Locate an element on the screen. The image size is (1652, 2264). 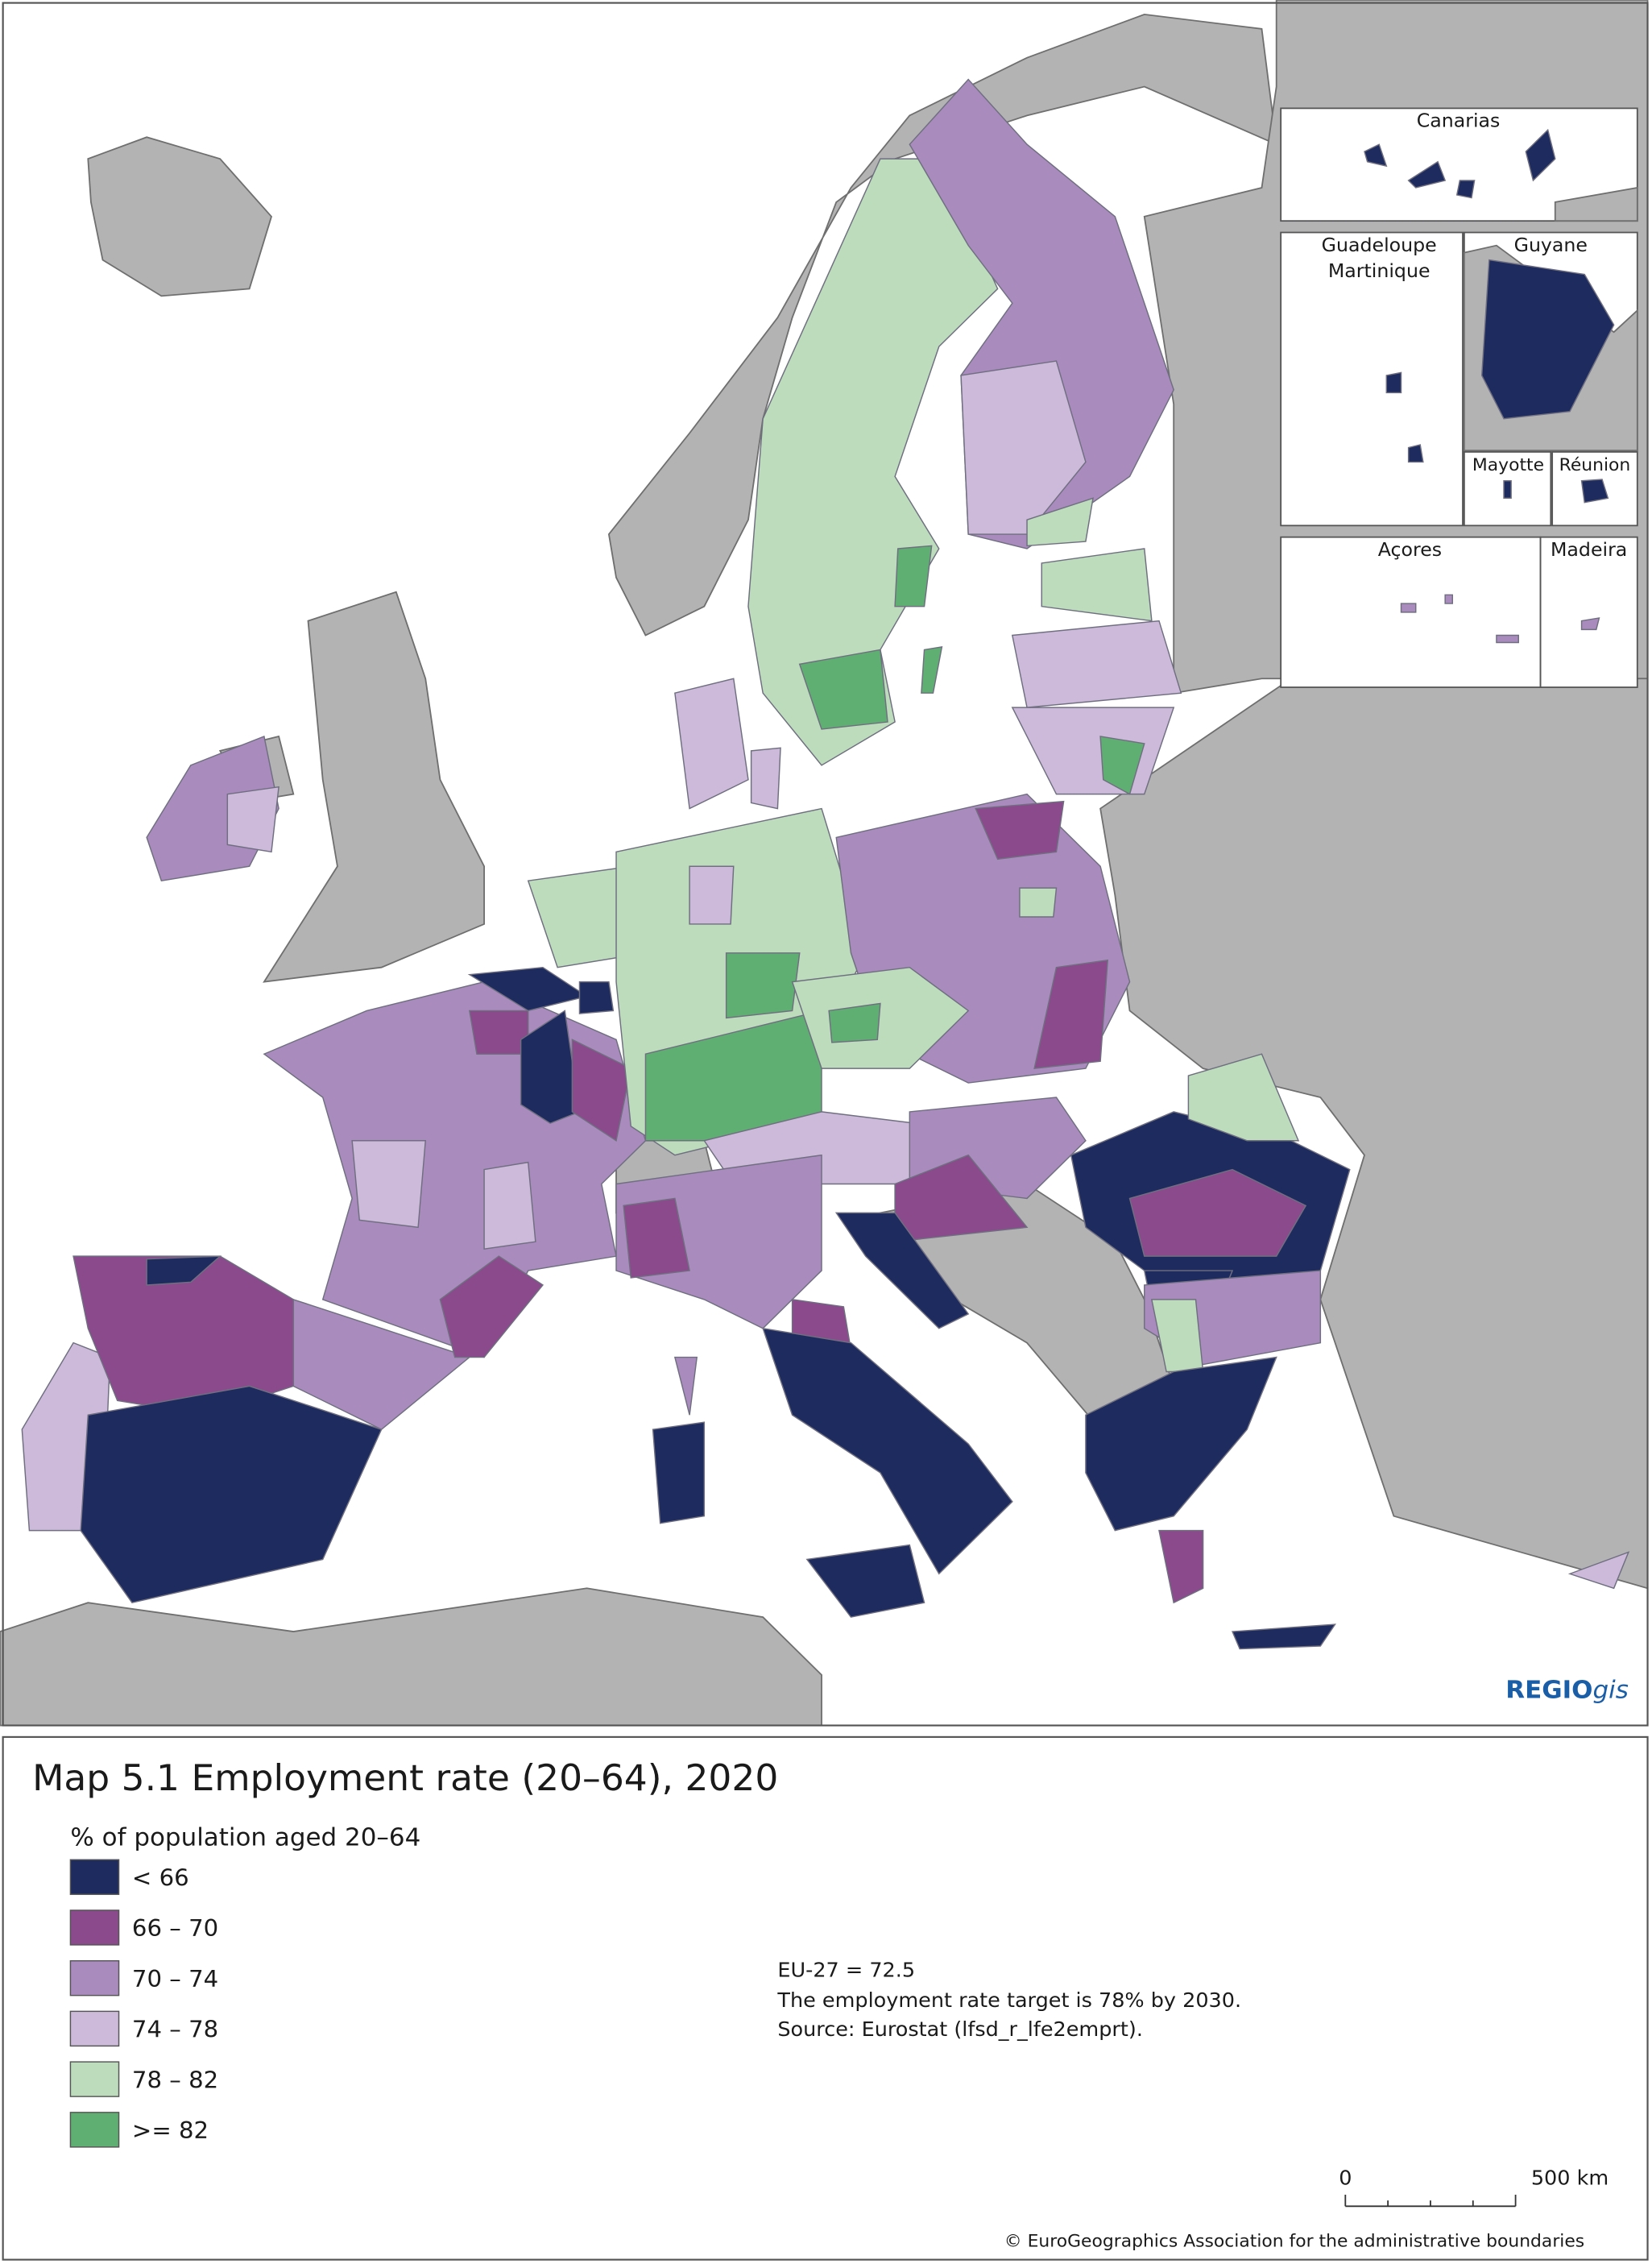
logo-italic: gis is located at coordinates (1610, 1690).